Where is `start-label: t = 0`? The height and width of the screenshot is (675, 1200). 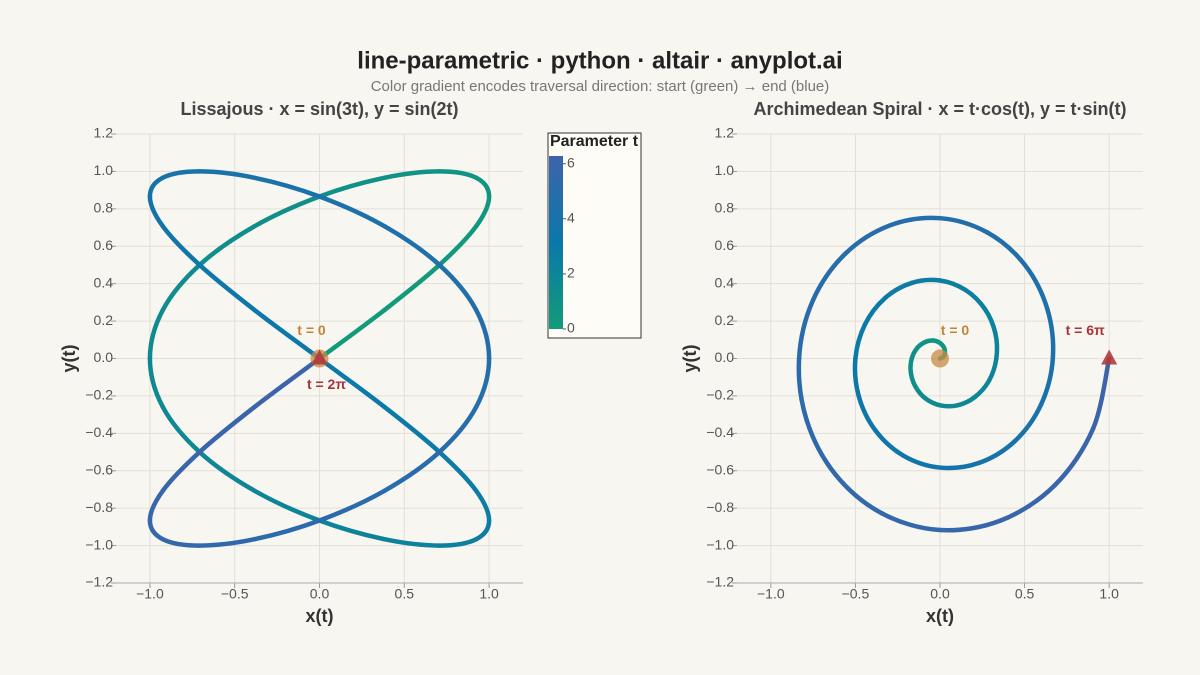
start-label: t = 0 is located at coordinates (311, 330).